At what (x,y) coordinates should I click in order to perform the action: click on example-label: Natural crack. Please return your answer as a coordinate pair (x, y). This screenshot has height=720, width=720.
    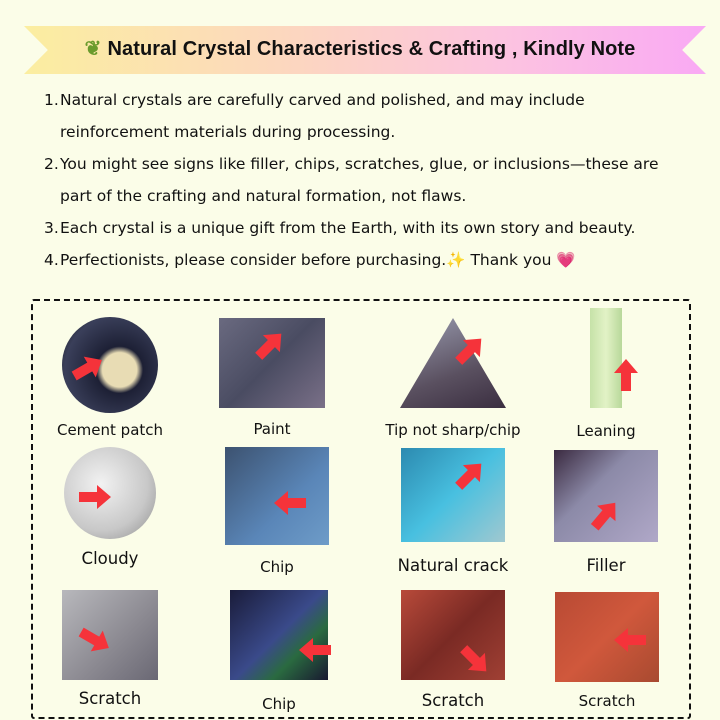
    Looking at the image, I should click on (453, 565).